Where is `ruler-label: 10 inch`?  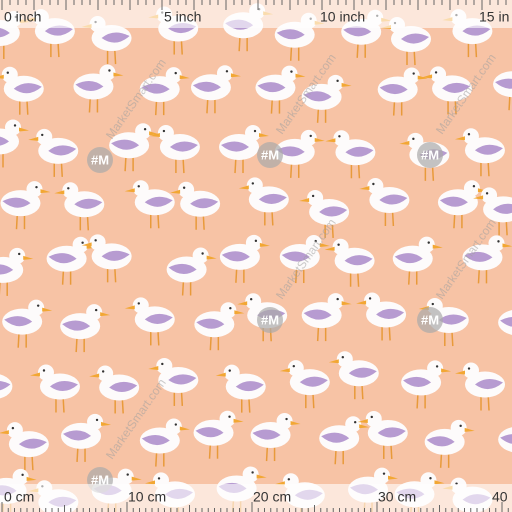 ruler-label: 10 inch is located at coordinates (342, 17).